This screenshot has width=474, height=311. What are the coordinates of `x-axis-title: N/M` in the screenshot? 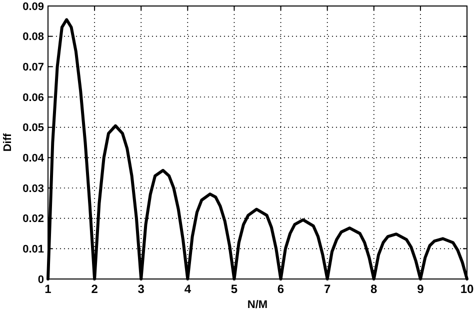 It's located at (257, 305).